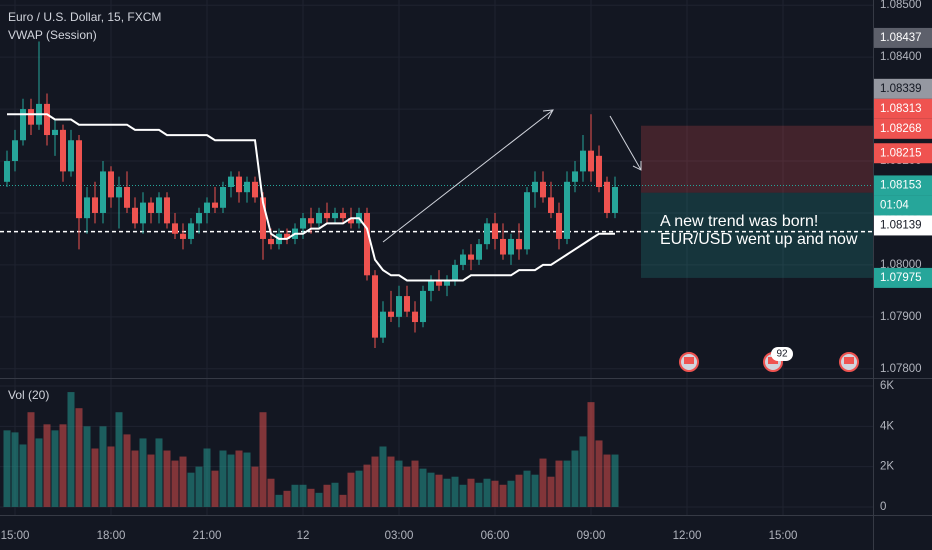 This screenshot has width=932, height=550. What do you see at coordinates (495, 536) in the screenshot?
I see `x-tick-label: 06:00` at bounding box center [495, 536].